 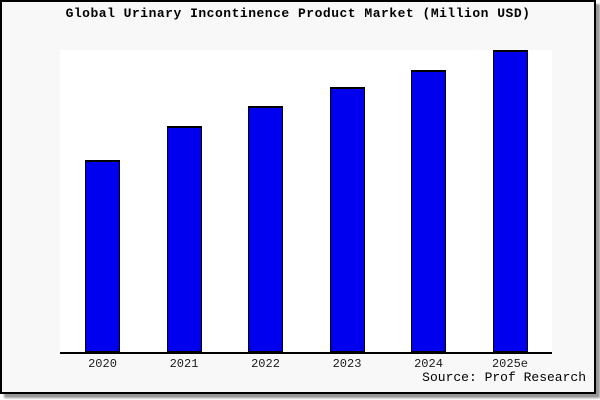 I want to click on bar-2025e, so click(x=510, y=201).